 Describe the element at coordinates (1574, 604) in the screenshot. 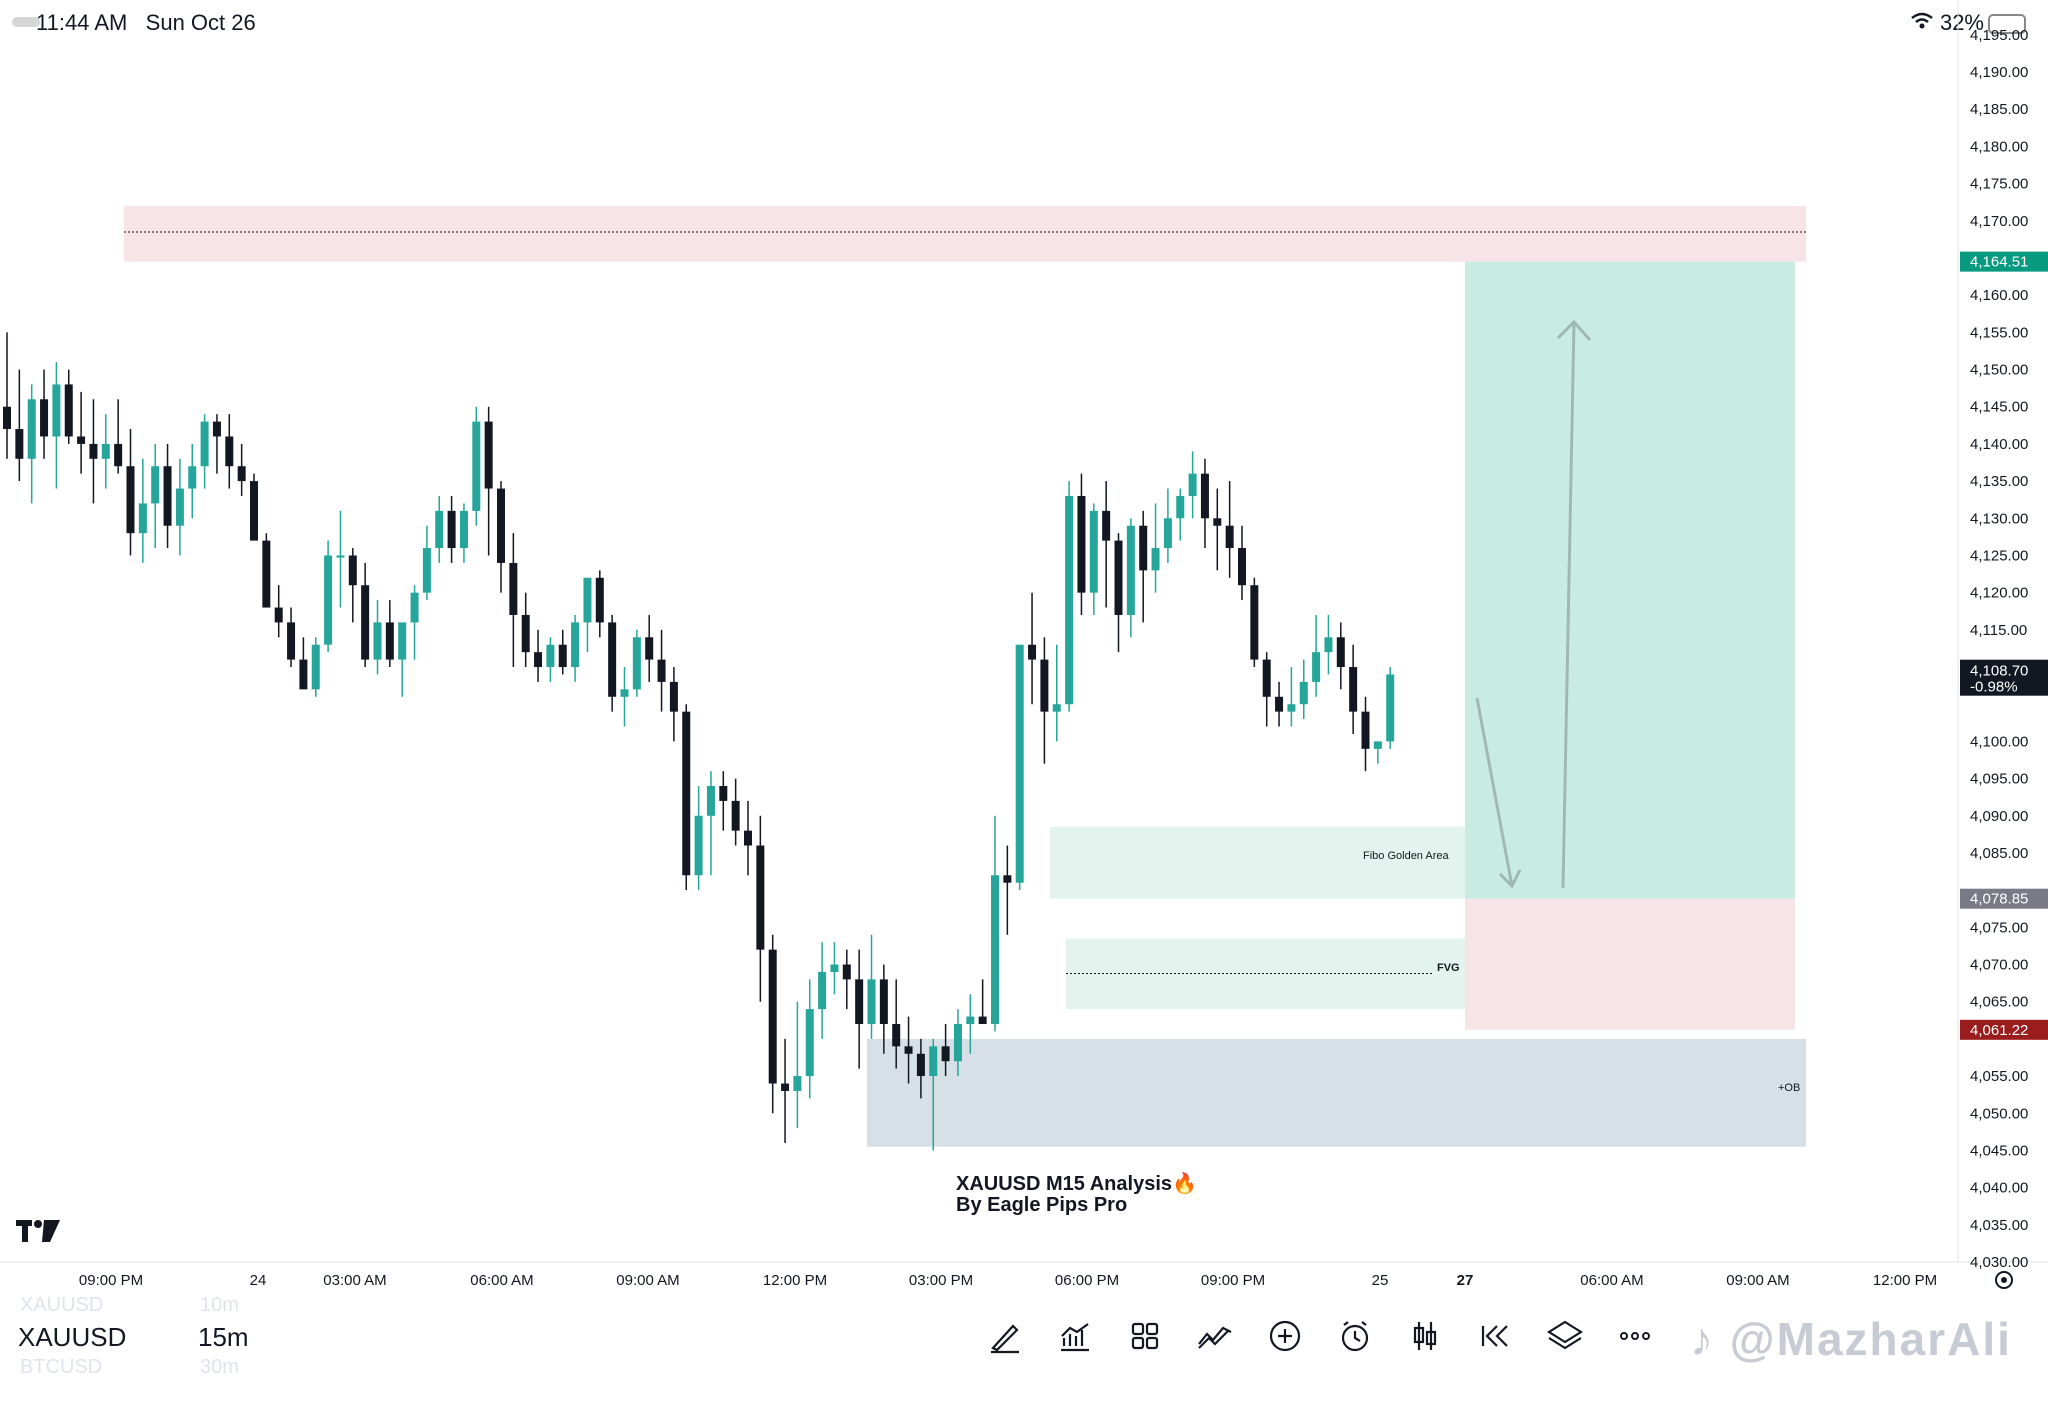

I see `up-arrow` at that location.